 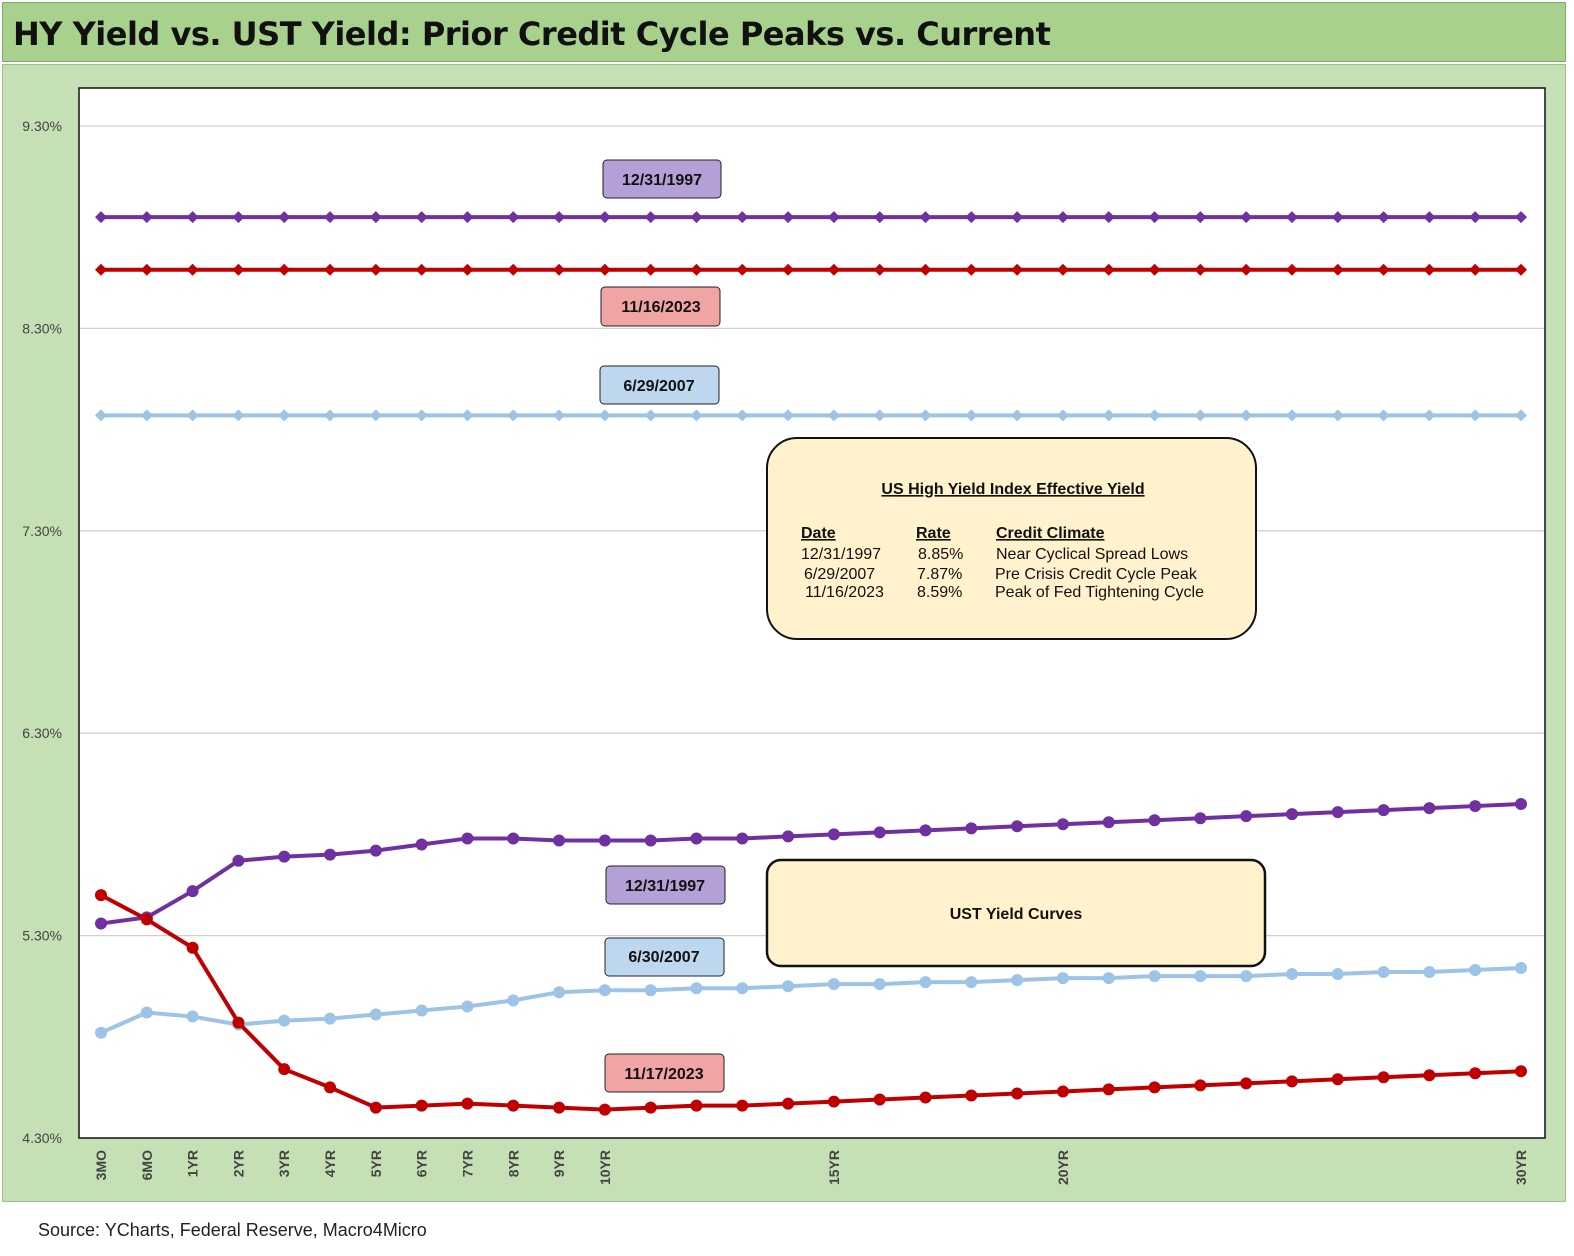 I want to click on series-tag: 6/30/2007, so click(x=664, y=957).